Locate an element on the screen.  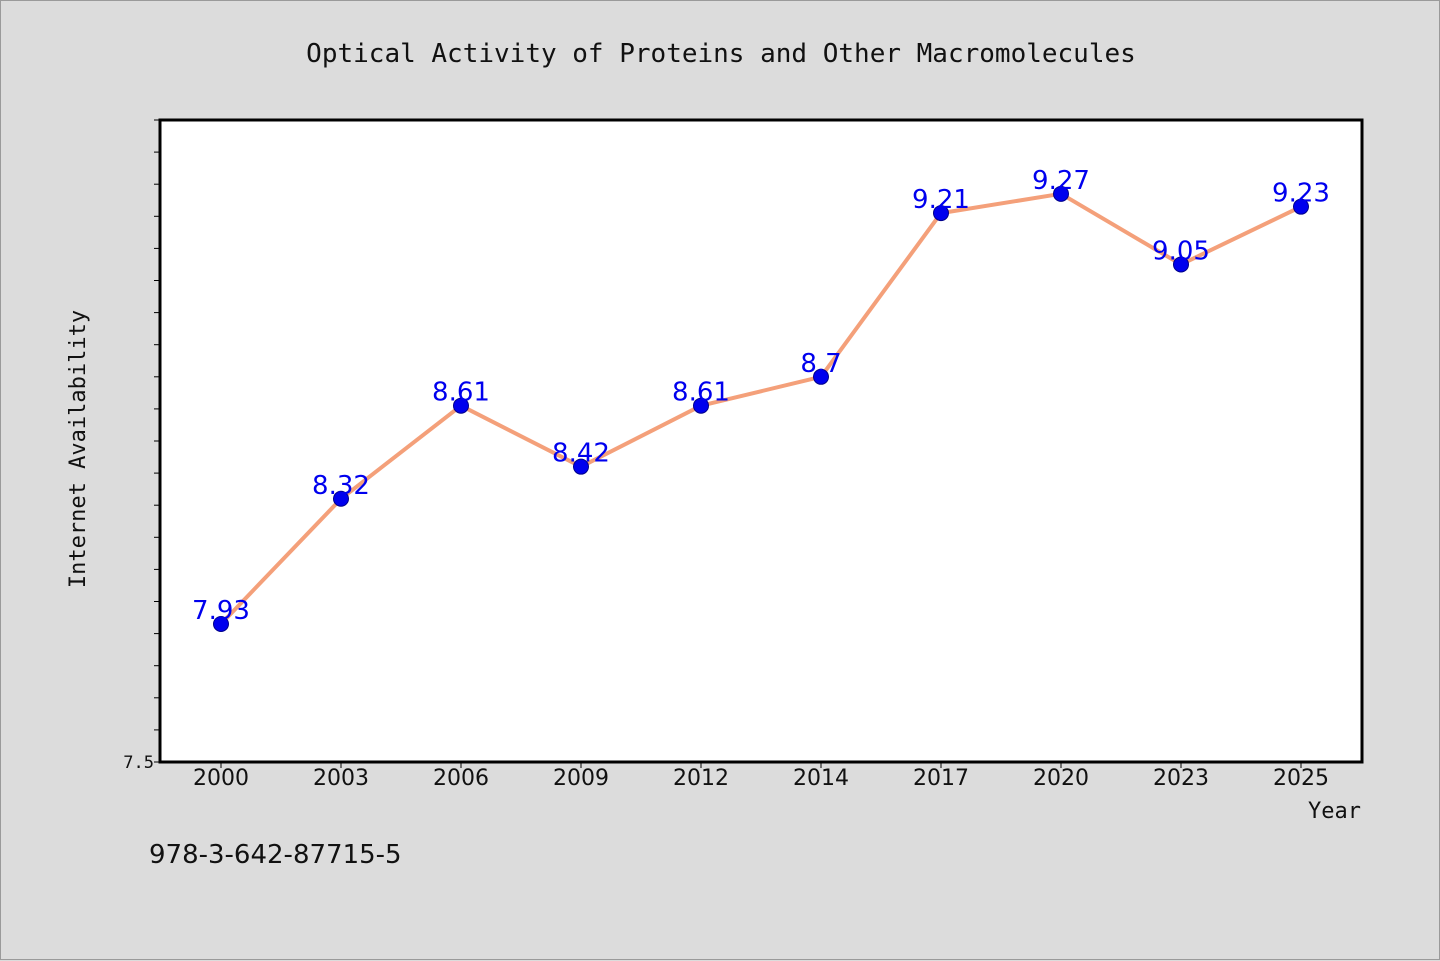
y-axis-ticks is located at coordinates (157, 441).